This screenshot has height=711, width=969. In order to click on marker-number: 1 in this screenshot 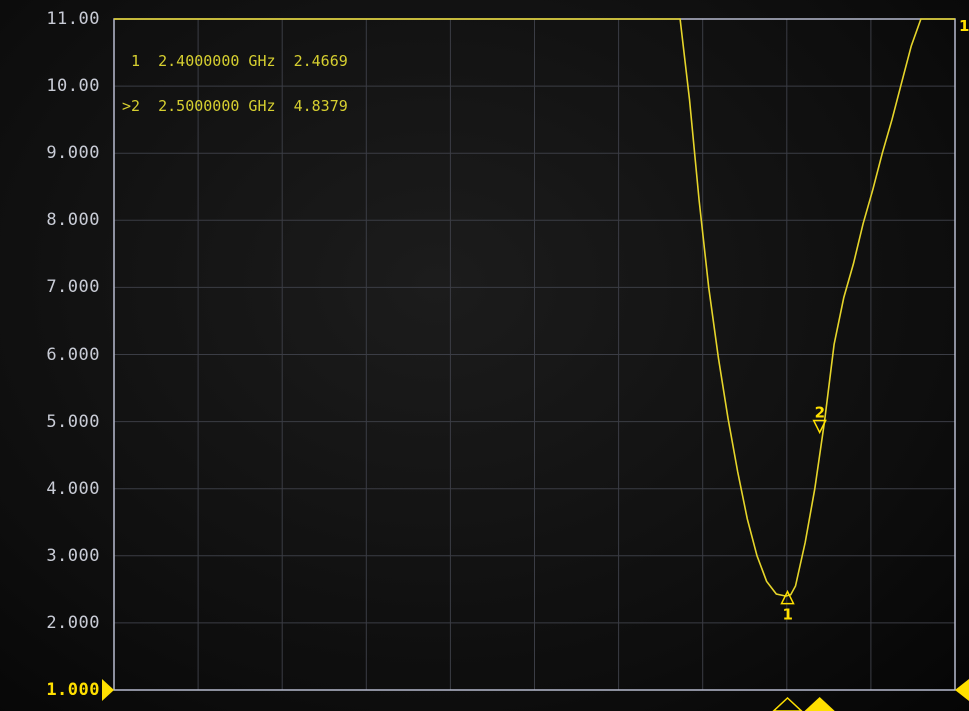, I will do `click(788, 615)`.